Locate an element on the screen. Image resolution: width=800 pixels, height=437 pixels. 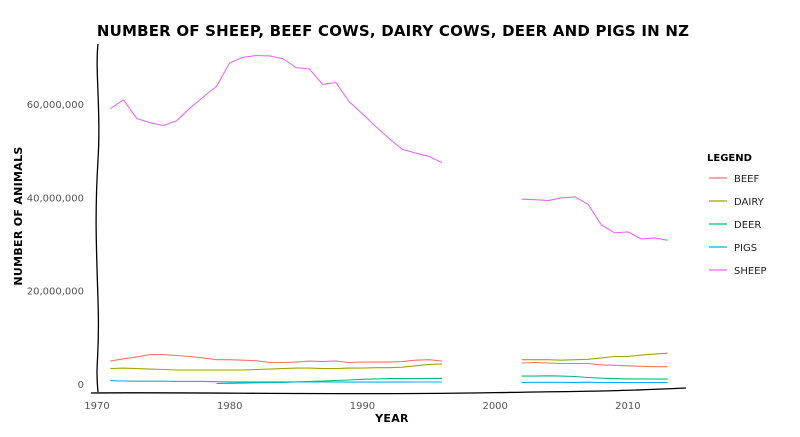
y-tick-label: 60,000,000 is located at coordinates (55, 105).